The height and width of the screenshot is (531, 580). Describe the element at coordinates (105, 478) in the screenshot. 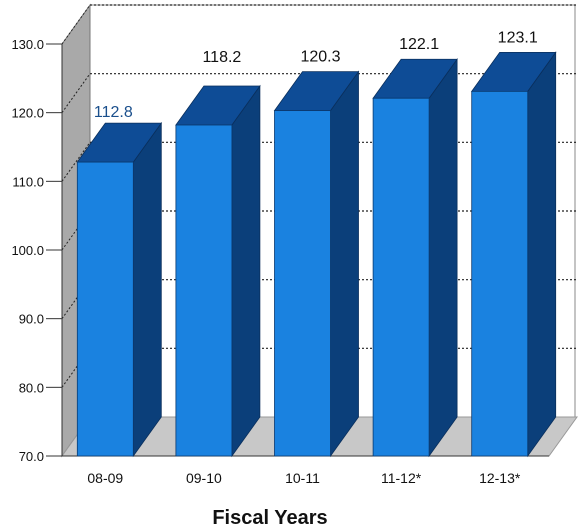

I see `x-tick-label: 08-09` at that location.